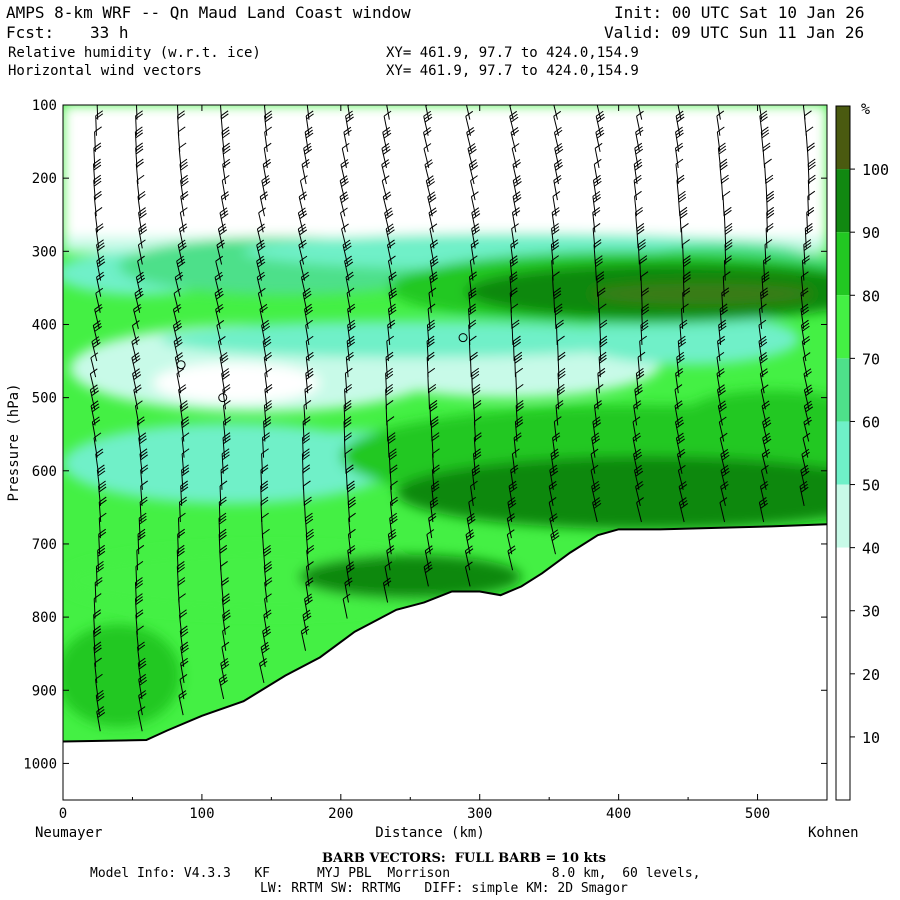 This screenshot has width=900, height=900. I want to click on rh-region, so click(702, 293).